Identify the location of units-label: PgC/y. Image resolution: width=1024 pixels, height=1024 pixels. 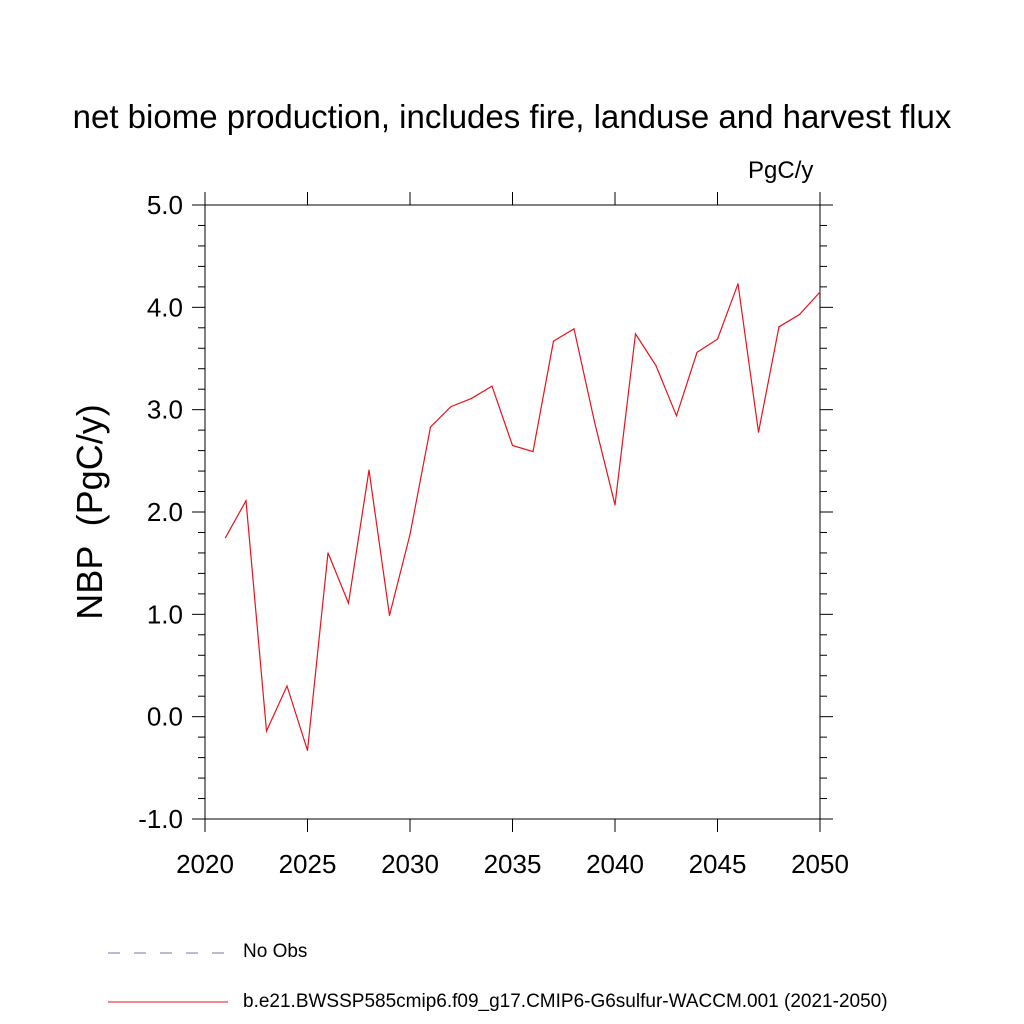
(781, 170).